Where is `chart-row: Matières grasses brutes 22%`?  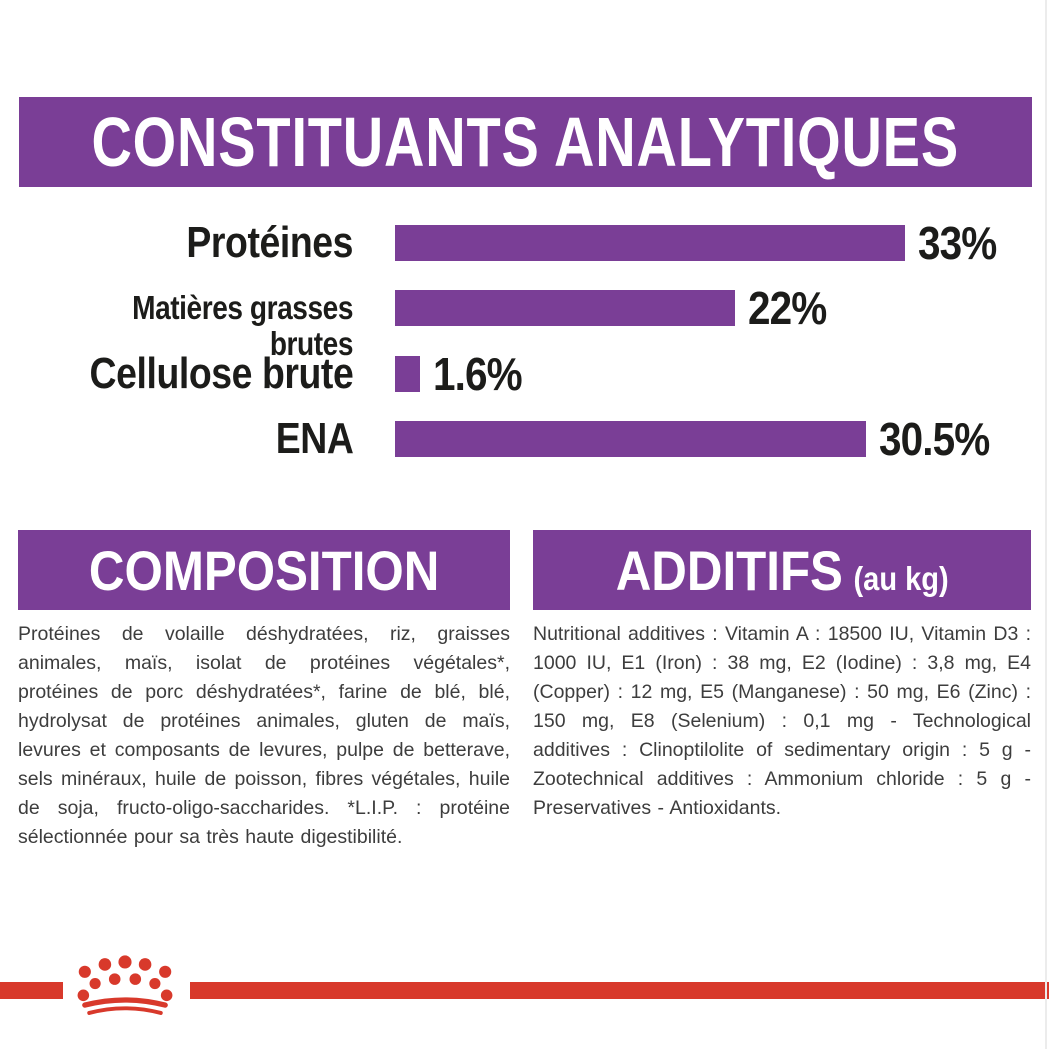
chart-row: Matières grasses brutes 22% is located at coordinates (524, 322).